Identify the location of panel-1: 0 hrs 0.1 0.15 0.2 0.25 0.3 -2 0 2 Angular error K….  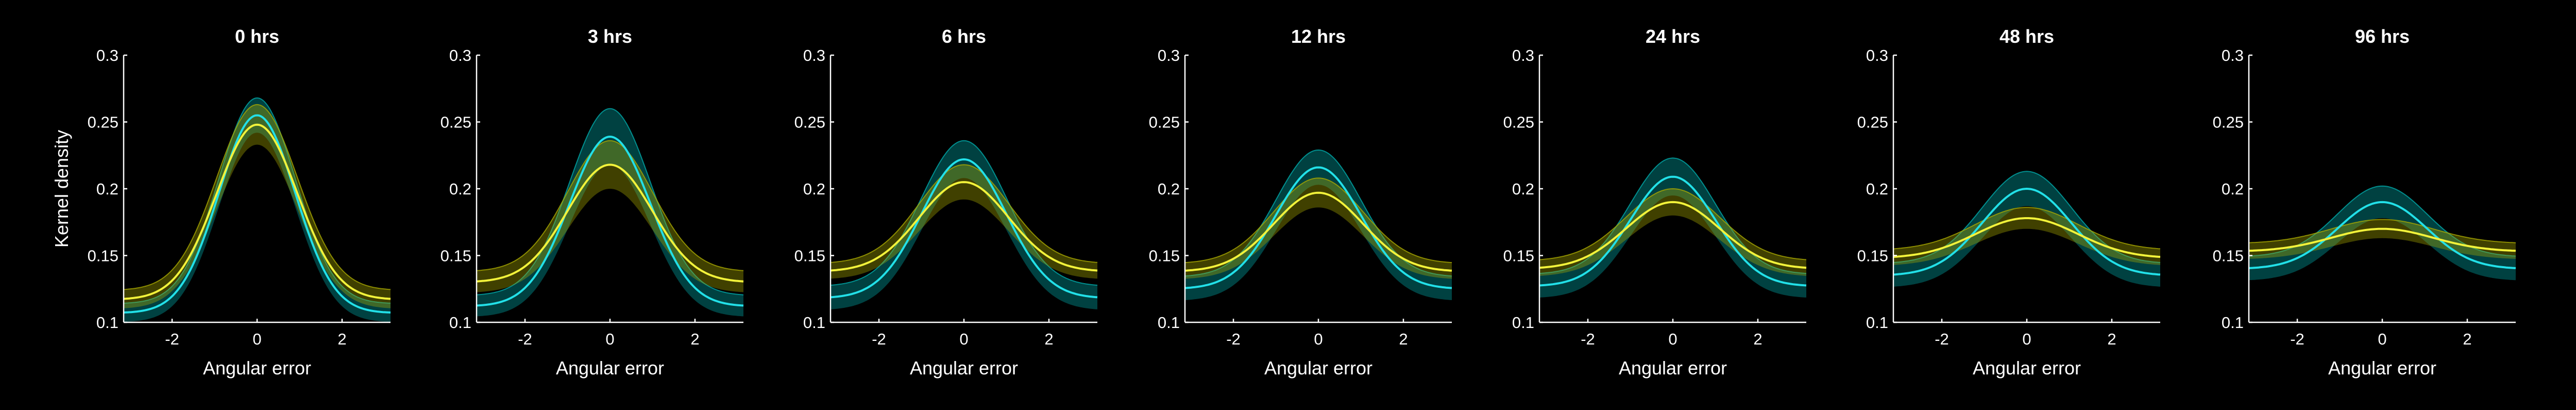
(221, 202).